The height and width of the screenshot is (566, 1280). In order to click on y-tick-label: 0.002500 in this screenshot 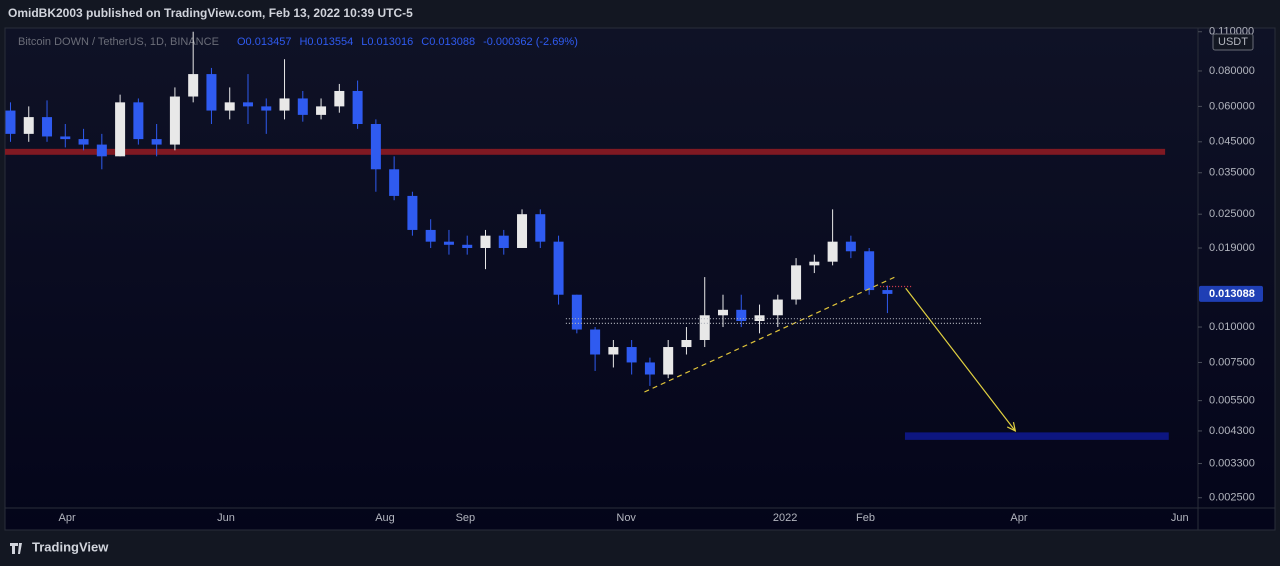, I will do `click(1232, 498)`.